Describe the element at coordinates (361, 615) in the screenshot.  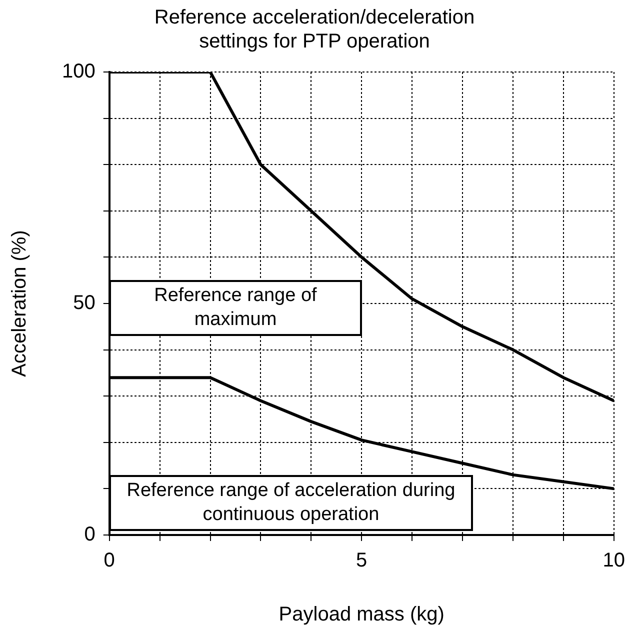
I see `x-axis-title: Payload mass (kg)` at that location.